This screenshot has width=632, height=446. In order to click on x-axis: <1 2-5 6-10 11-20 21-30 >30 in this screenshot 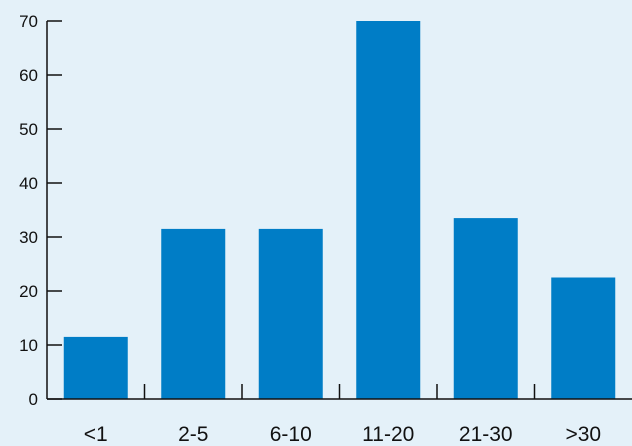, I will do `click(339, 415)`.